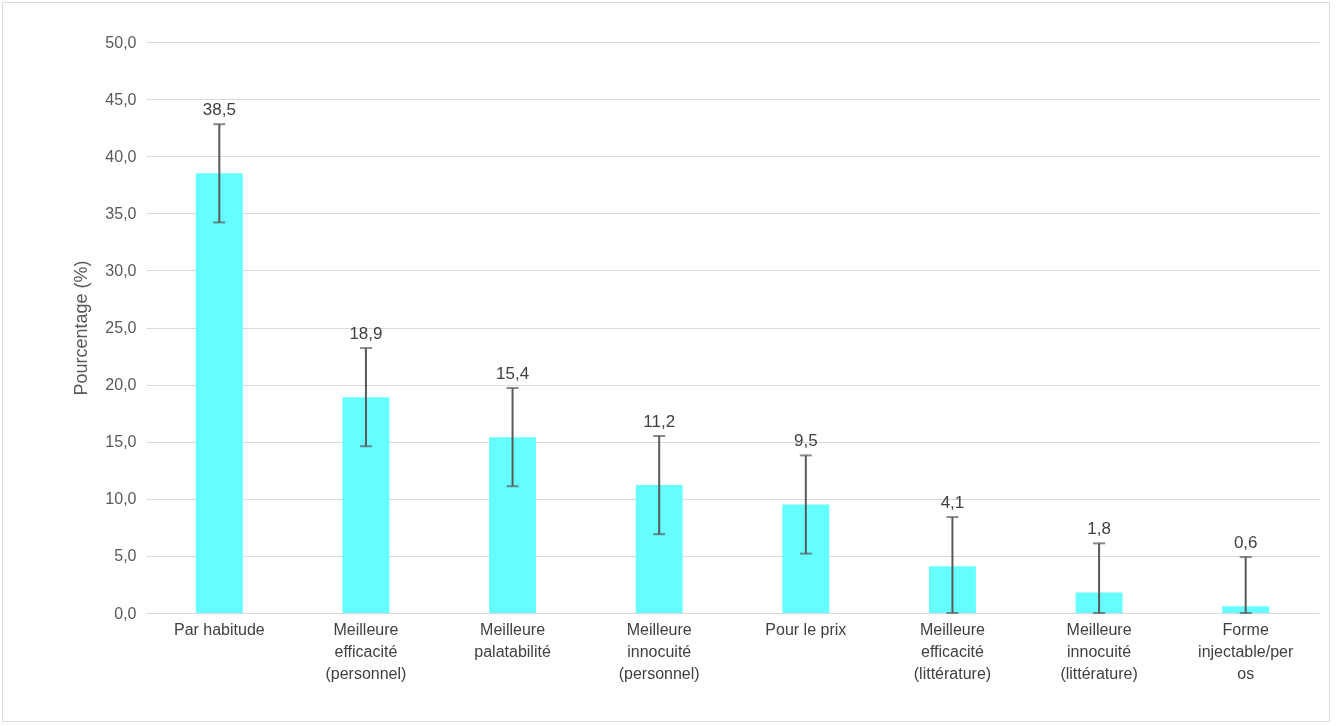  I want to click on data-label: 11,2, so click(659, 421).